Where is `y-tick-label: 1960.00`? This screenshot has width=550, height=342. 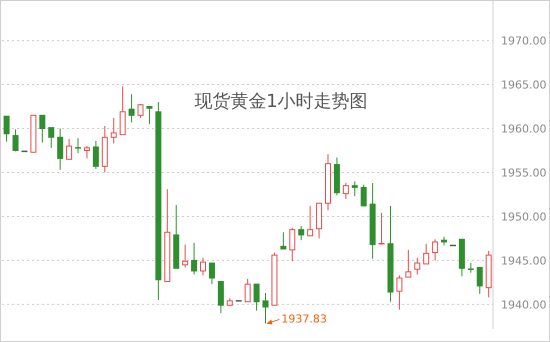
y-tick-label: 1960.00 is located at coordinates (523, 129).